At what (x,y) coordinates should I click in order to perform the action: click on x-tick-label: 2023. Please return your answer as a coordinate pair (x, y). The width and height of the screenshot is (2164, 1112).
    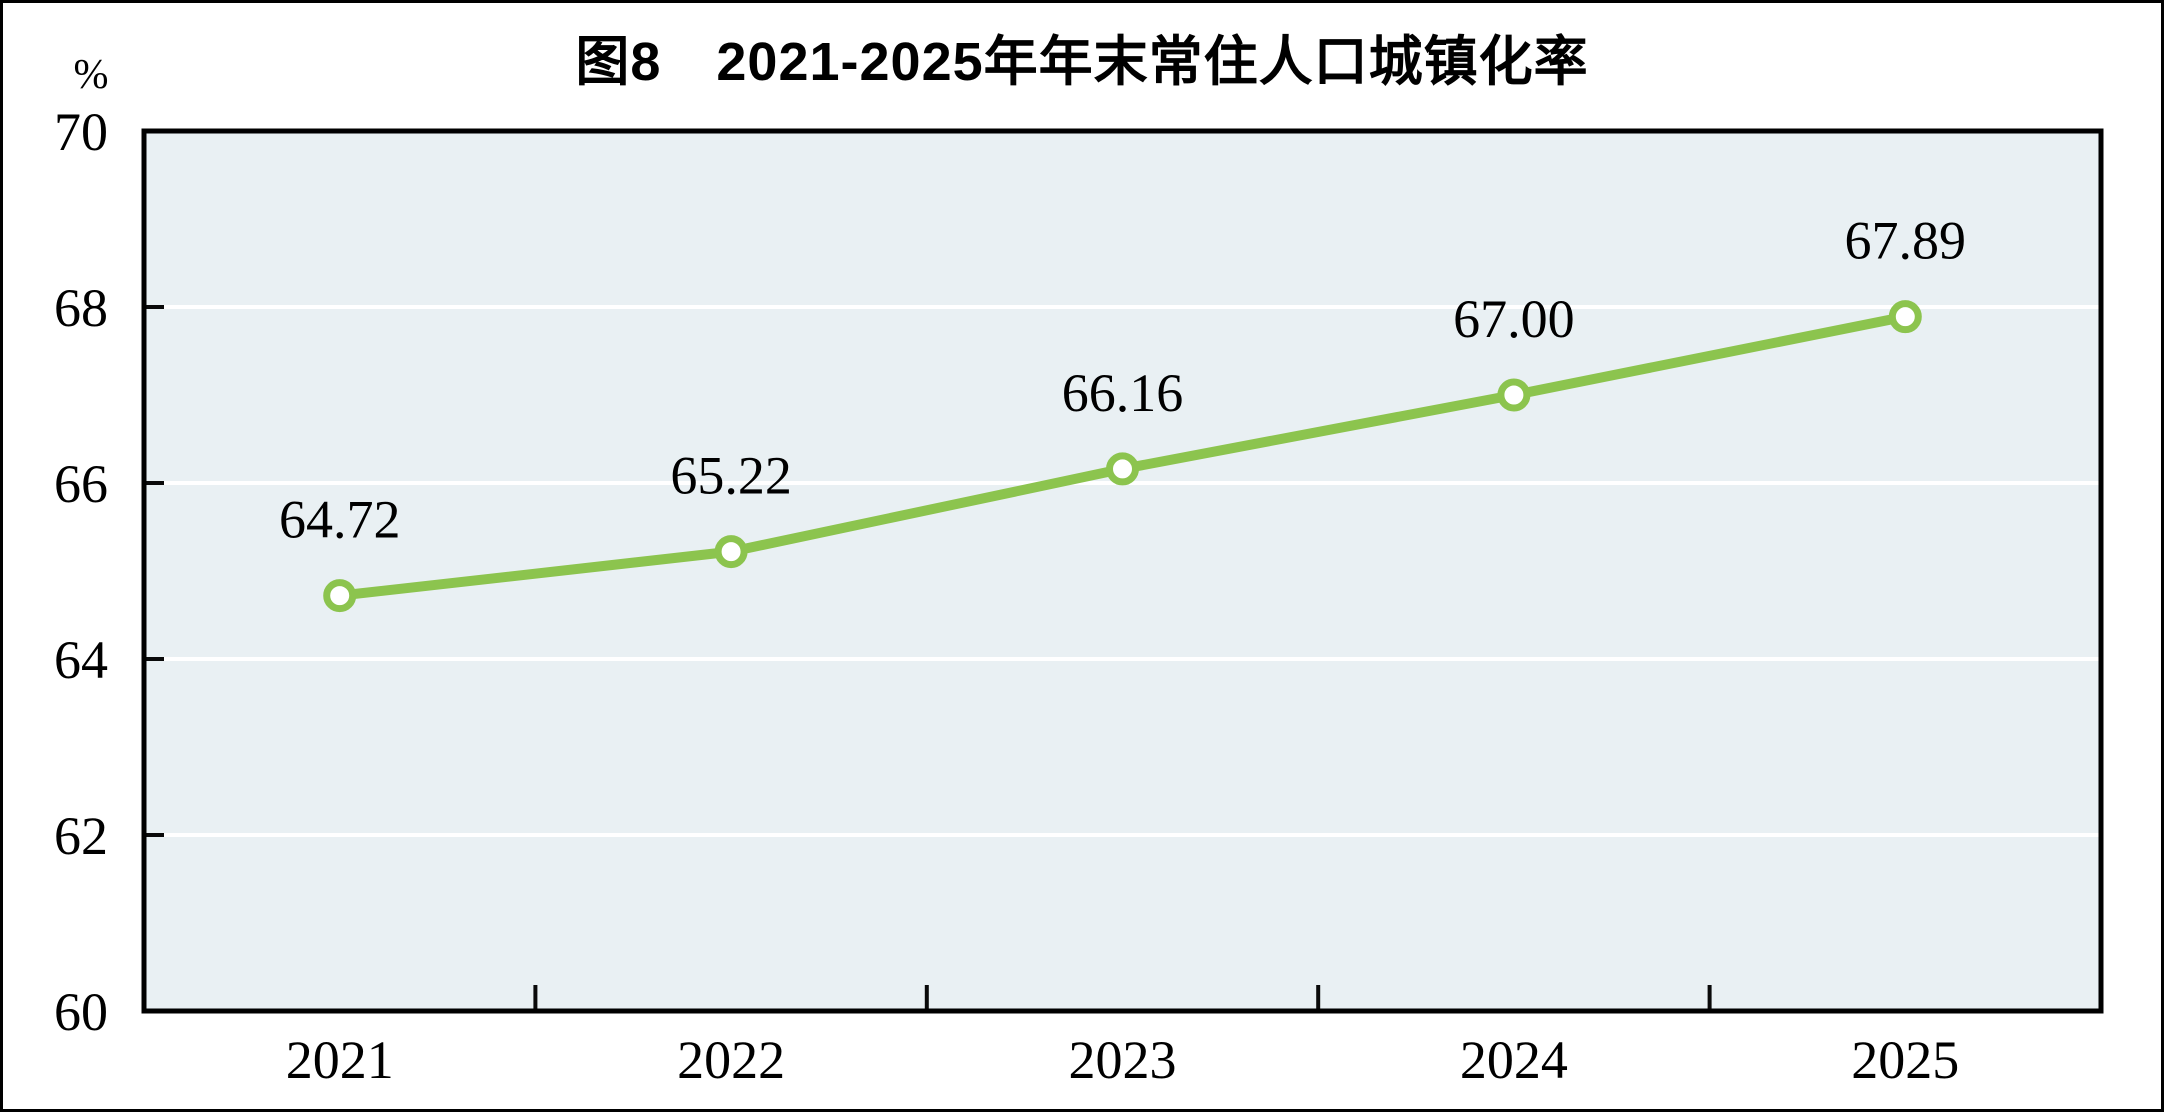
    Looking at the image, I should click on (1123, 1060).